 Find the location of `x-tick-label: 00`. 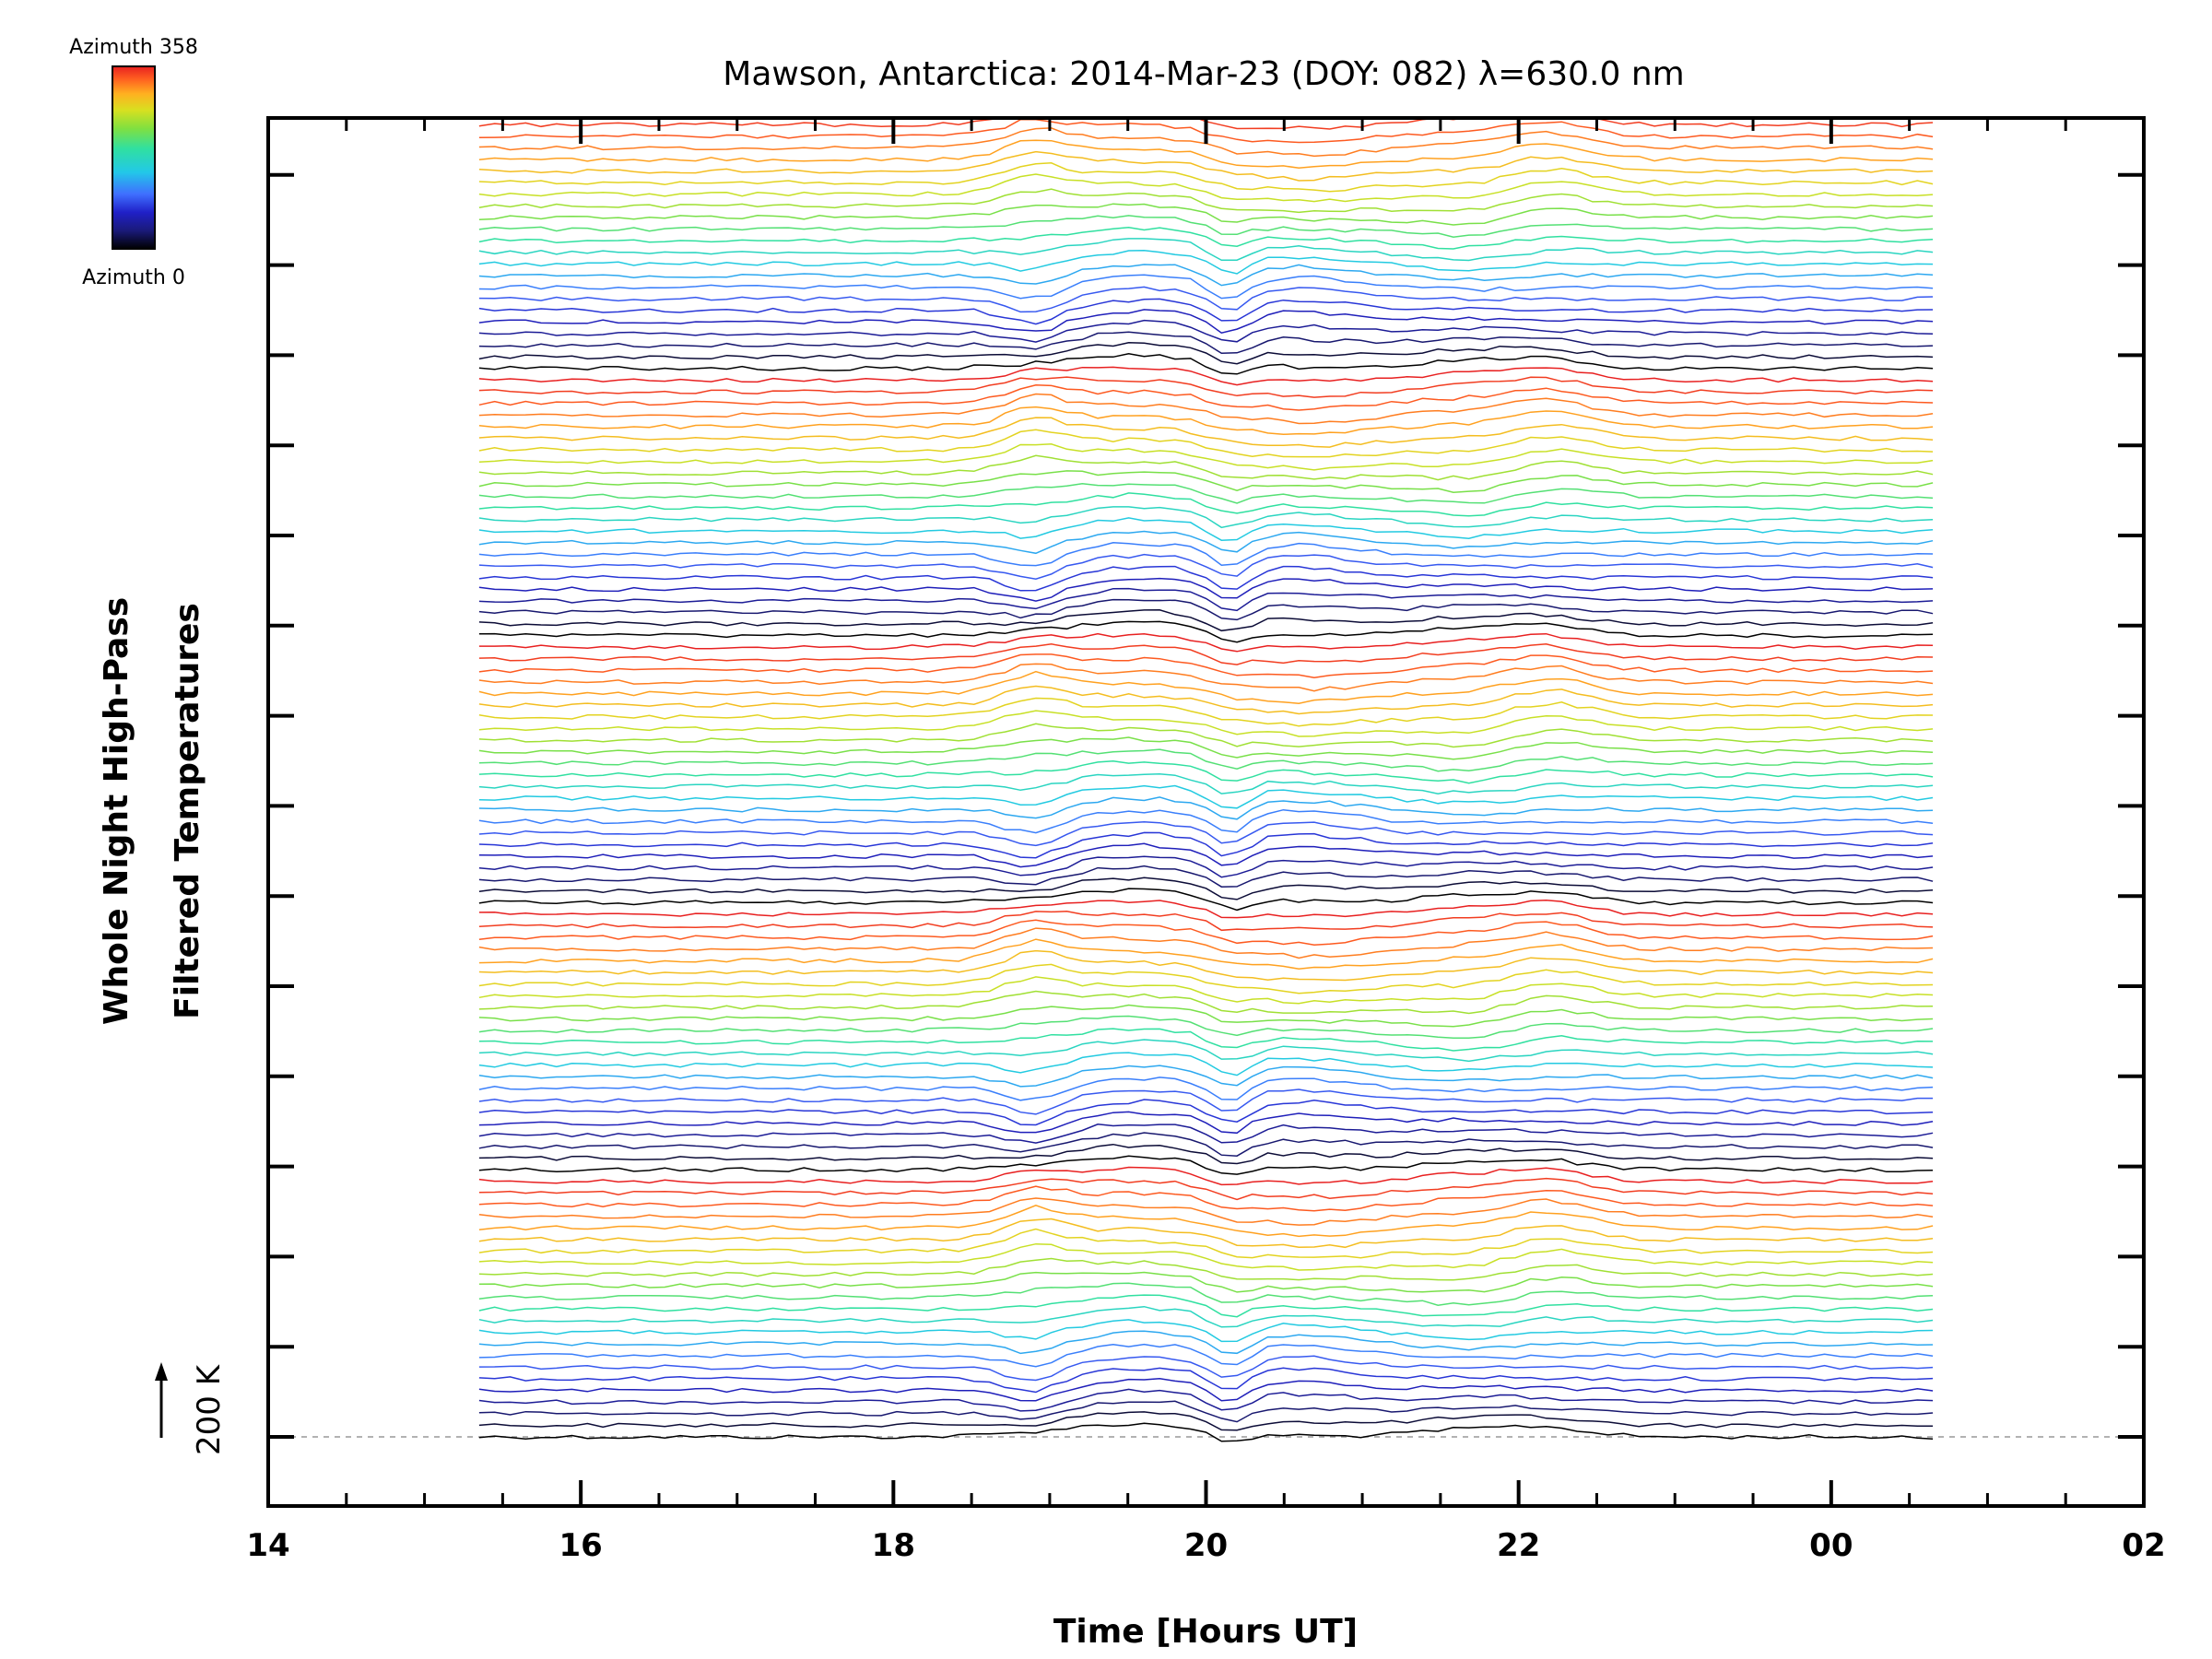

x-tick-label: 00 is located at coordinates (1831, 1545).